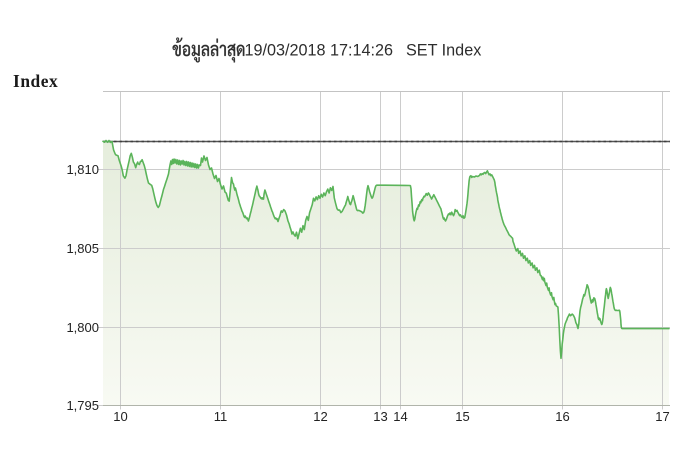 This screenshot has height=460, width=690. What do you see at coordinates (35, 81) in the screenshot?
I see `svg-text: Index` at bounding box center [35, 81].